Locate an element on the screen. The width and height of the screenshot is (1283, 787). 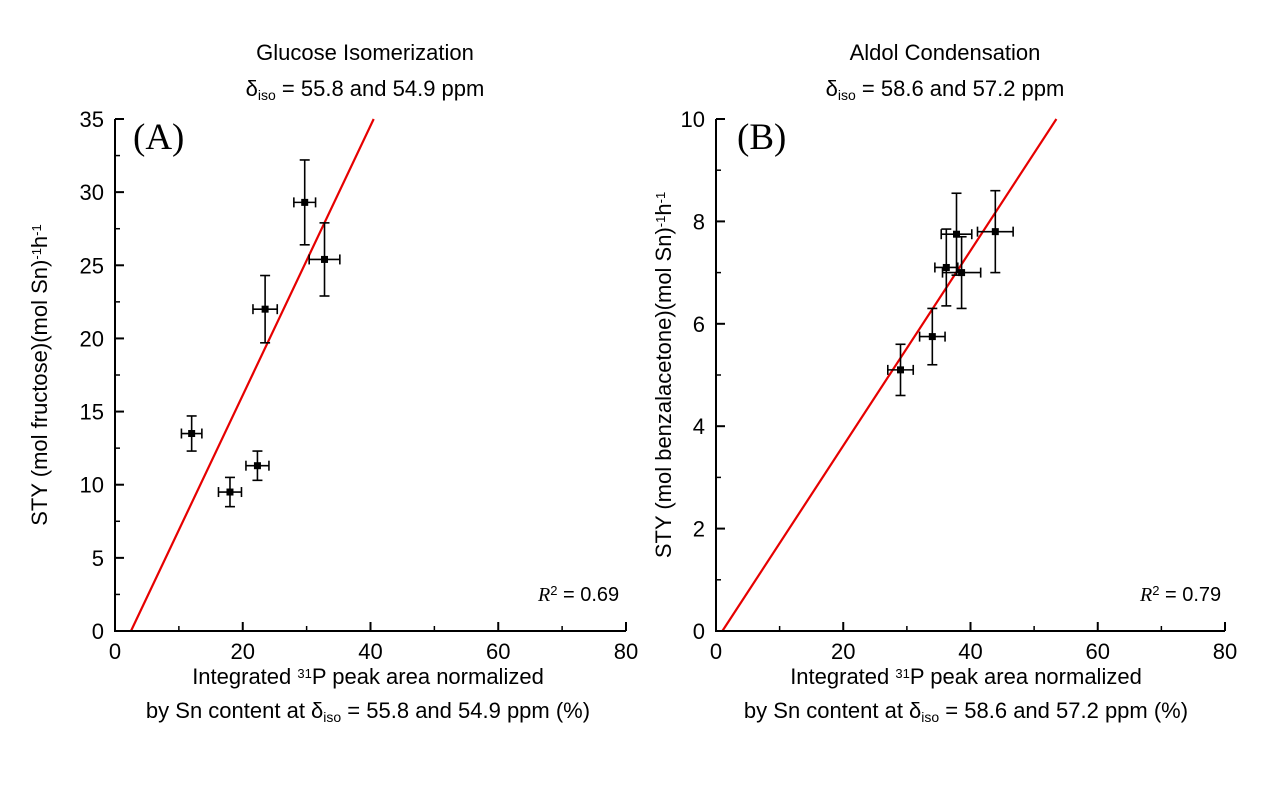
panel-a-r-squared: R2 = 0.69 is located at coordinates (578, 595).